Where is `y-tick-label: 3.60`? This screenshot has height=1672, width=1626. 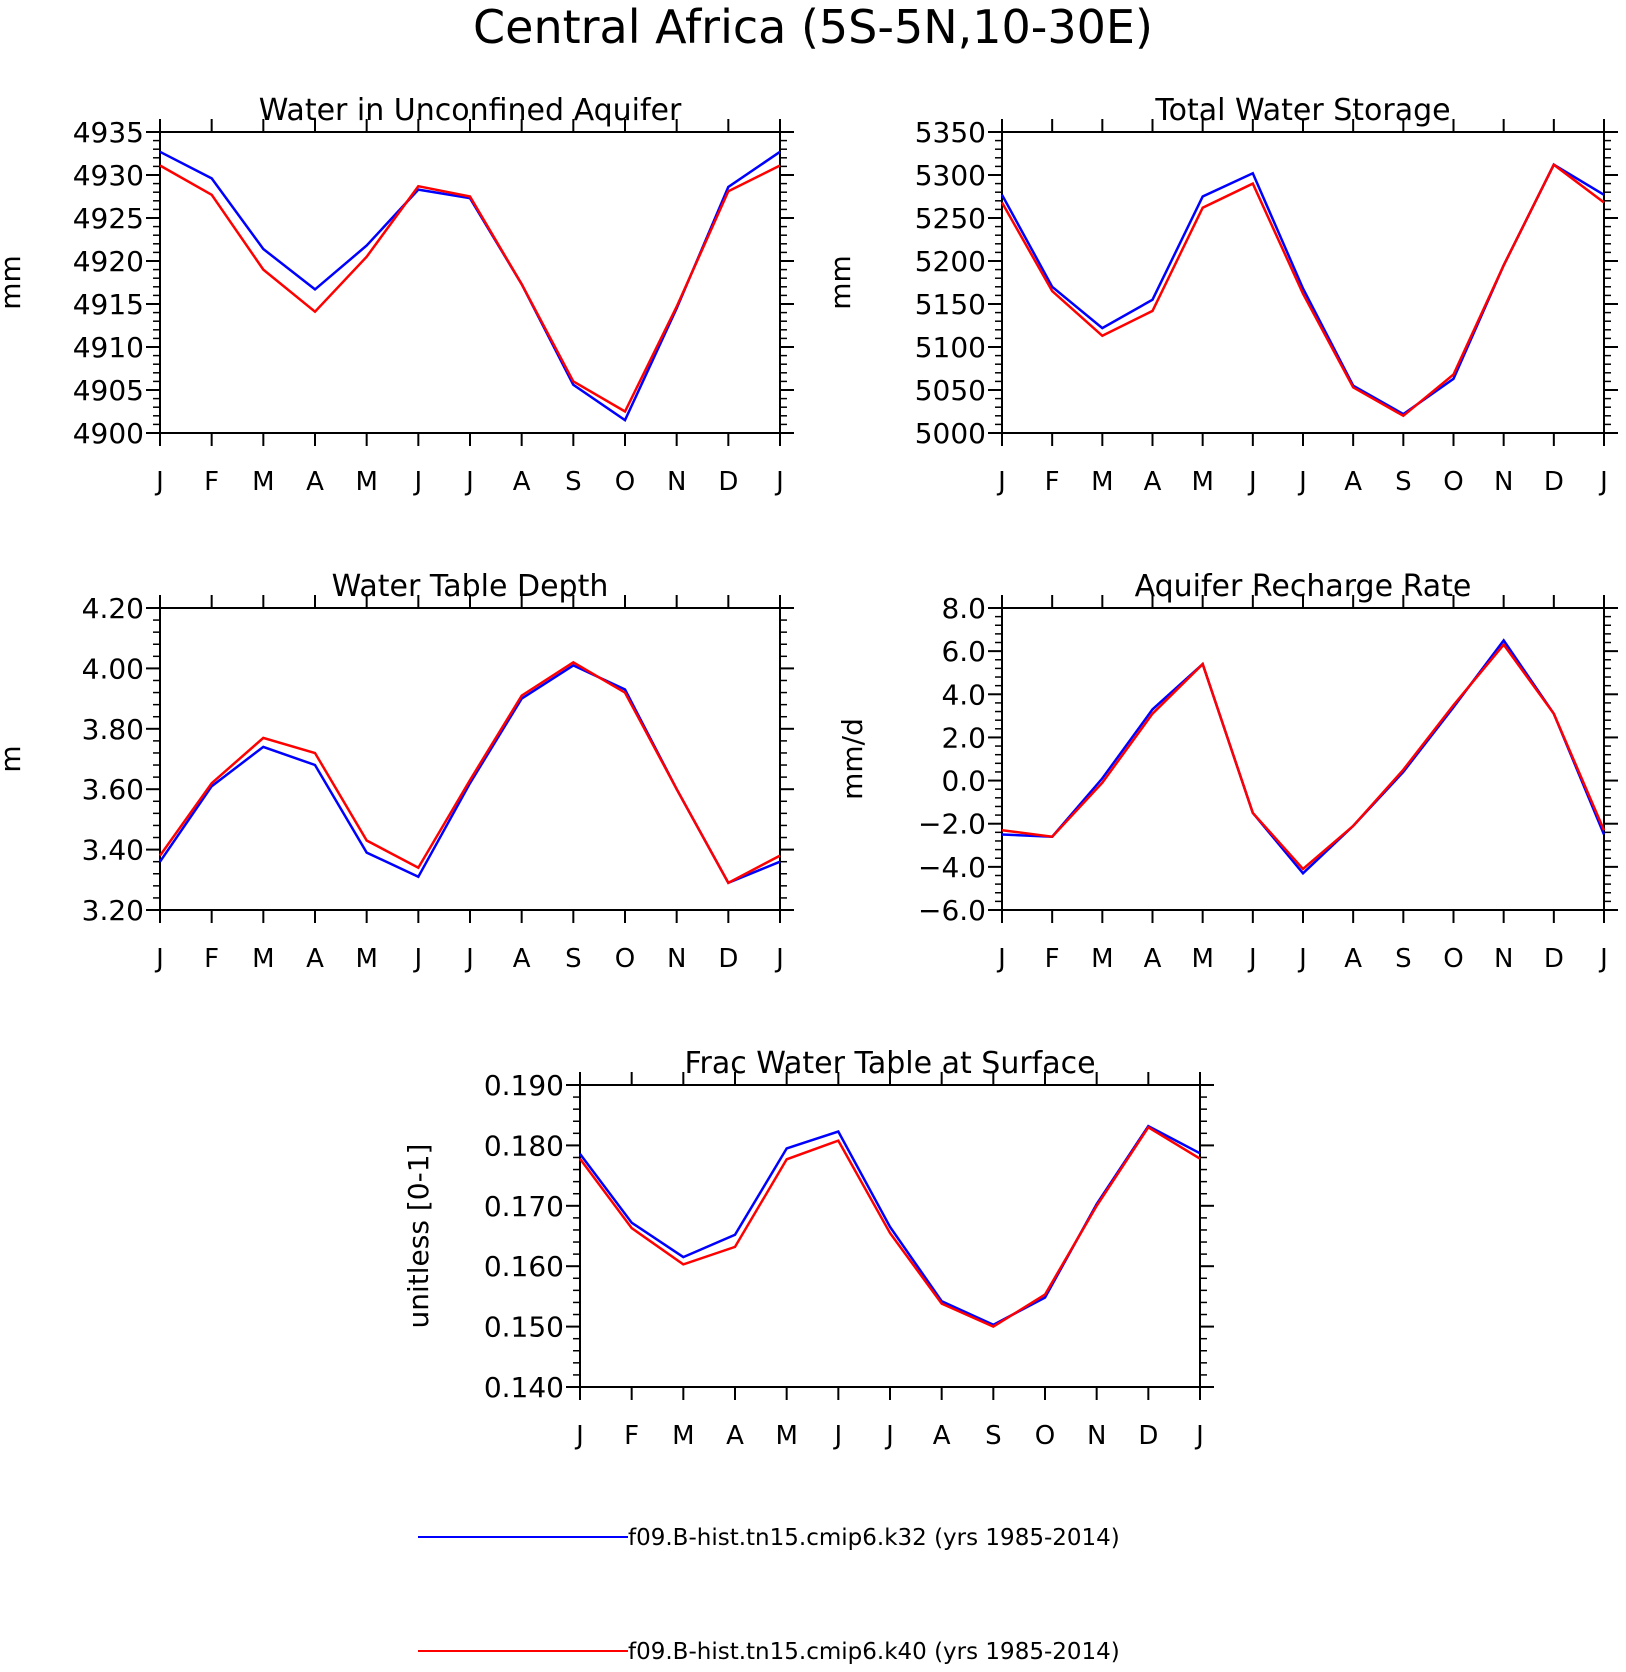 y-tick-label: 3.60 is located at coordinates (113, 789).